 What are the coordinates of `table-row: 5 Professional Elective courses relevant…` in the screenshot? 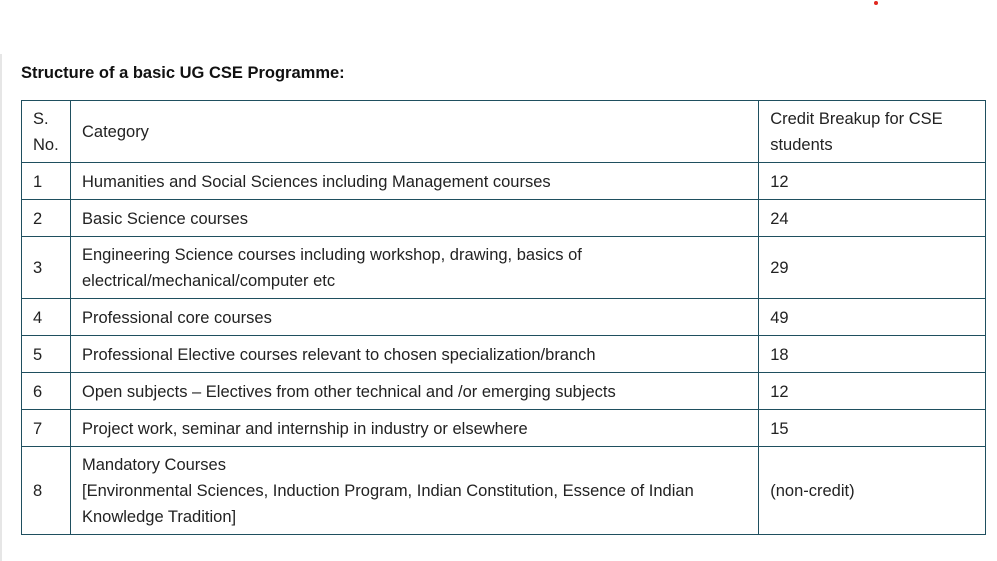 It's located at (503, 354).